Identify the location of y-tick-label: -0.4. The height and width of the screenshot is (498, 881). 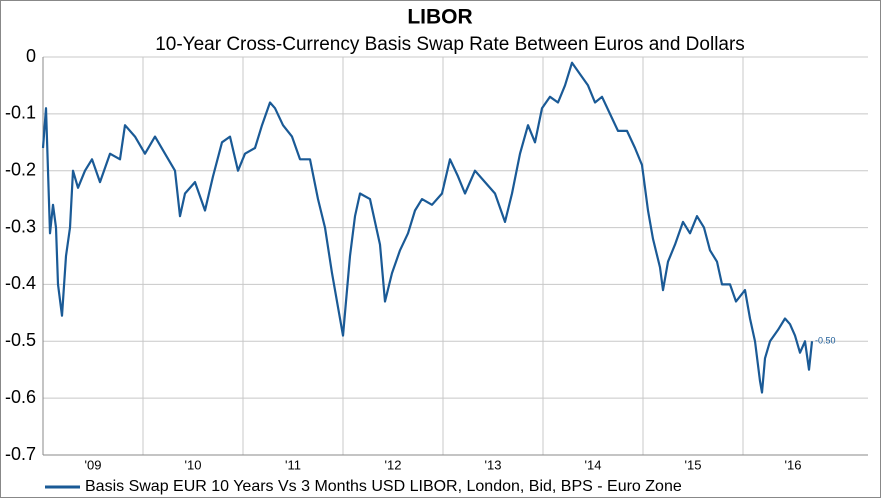
(20, 283).